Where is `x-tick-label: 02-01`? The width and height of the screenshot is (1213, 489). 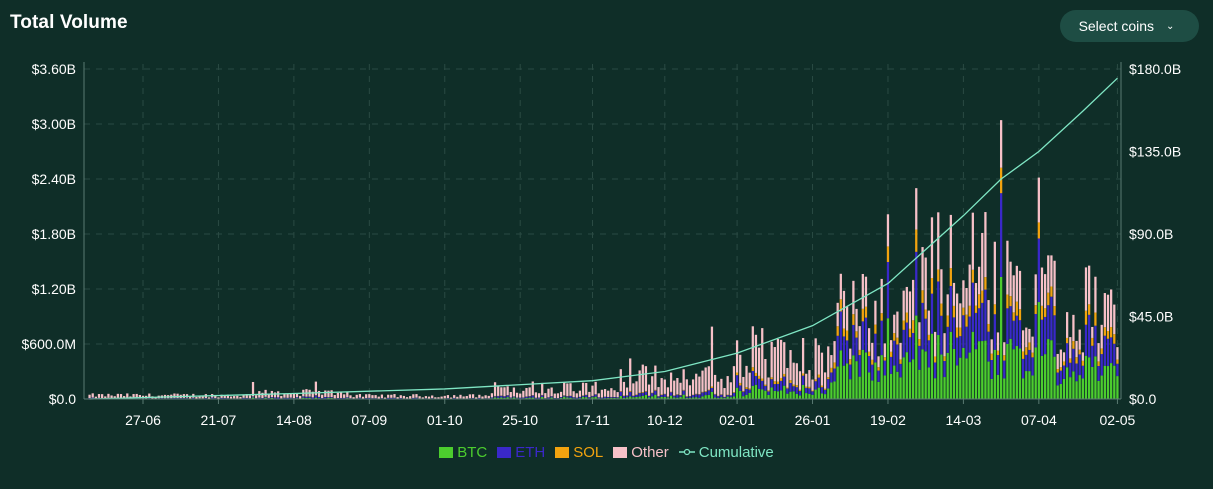 x-tick-label: 02-01 is located at coordinates (737, 420).